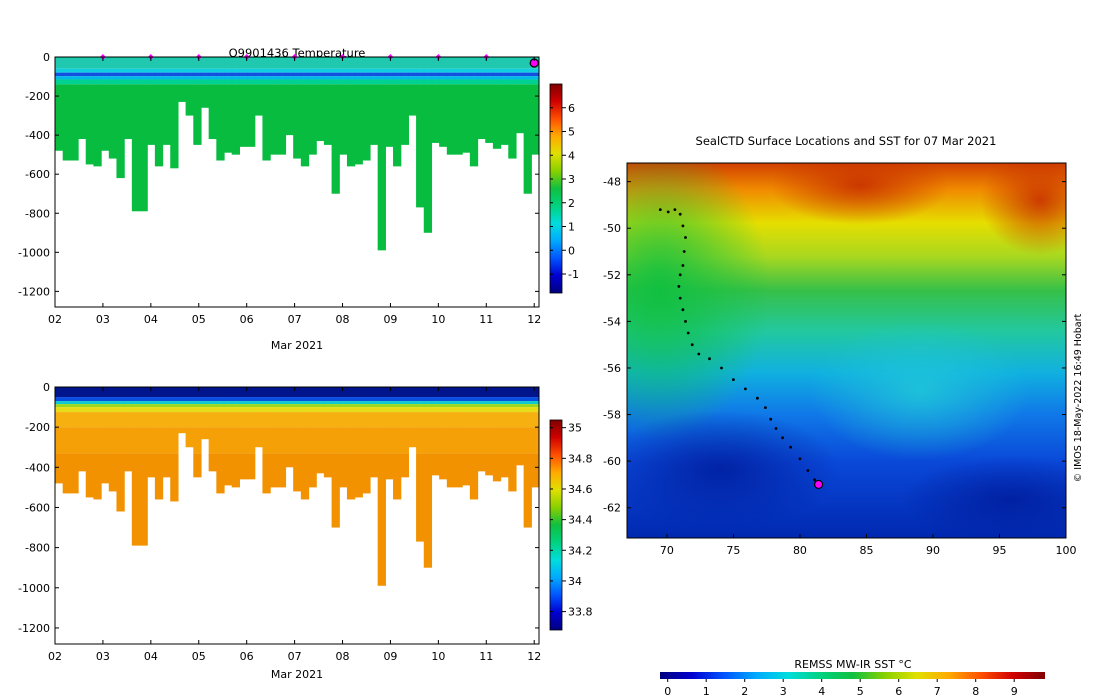 This screenshot has width=1100, height=700. I want to click on x-tick-label: 04, so click(151, 319).